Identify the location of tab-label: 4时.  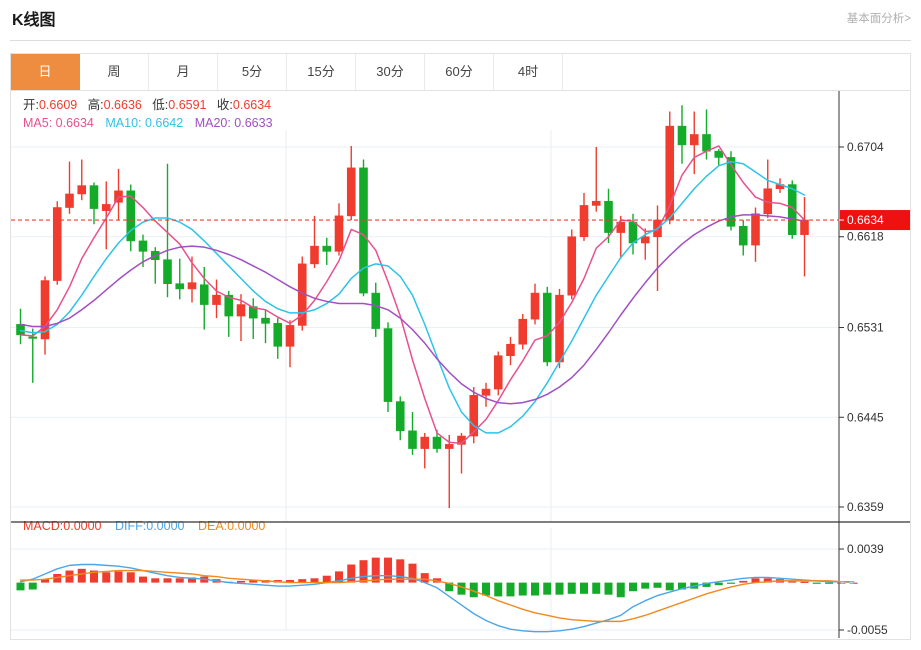
(528, 71).